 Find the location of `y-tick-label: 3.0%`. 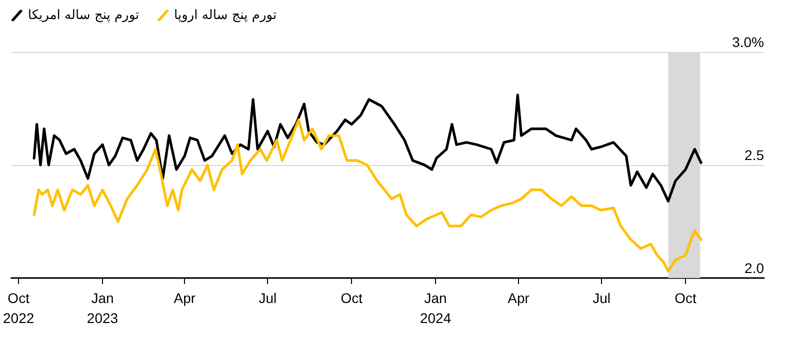

y-tick-label: 3.0% is located at coordinates (748, 42).